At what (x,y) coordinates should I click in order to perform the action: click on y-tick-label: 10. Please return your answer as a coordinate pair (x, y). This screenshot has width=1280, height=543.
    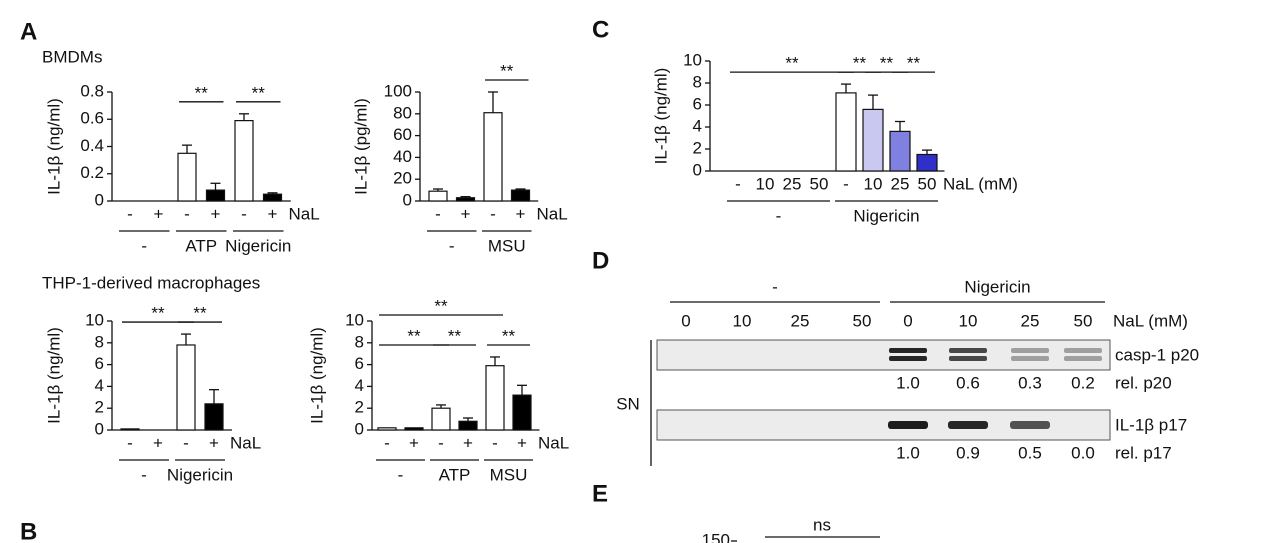
    Looking at the image, I should click on (94, 319).